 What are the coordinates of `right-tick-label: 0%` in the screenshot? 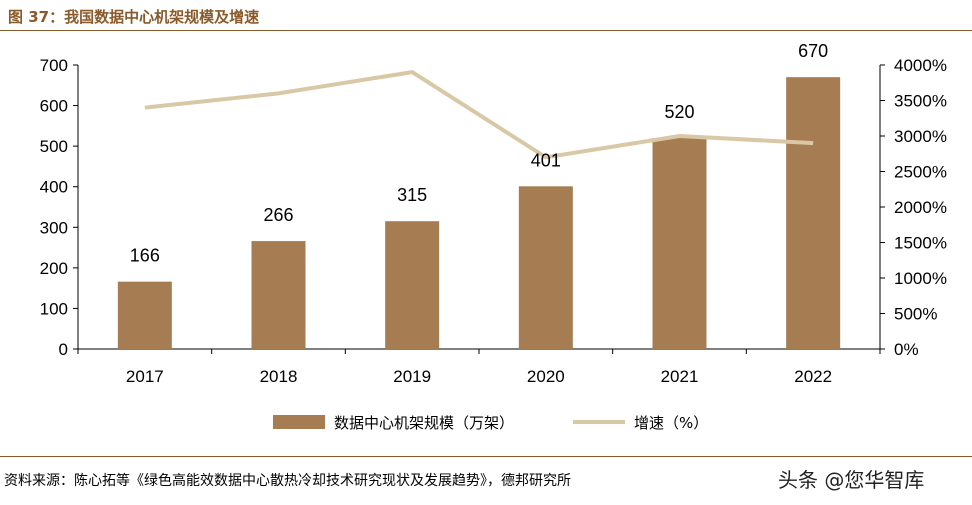 It's located at (906, 349).